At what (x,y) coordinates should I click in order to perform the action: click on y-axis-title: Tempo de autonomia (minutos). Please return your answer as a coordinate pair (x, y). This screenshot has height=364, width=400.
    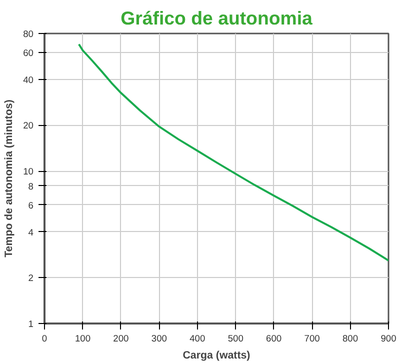
    Looking at the image, I should click on (9, 178).